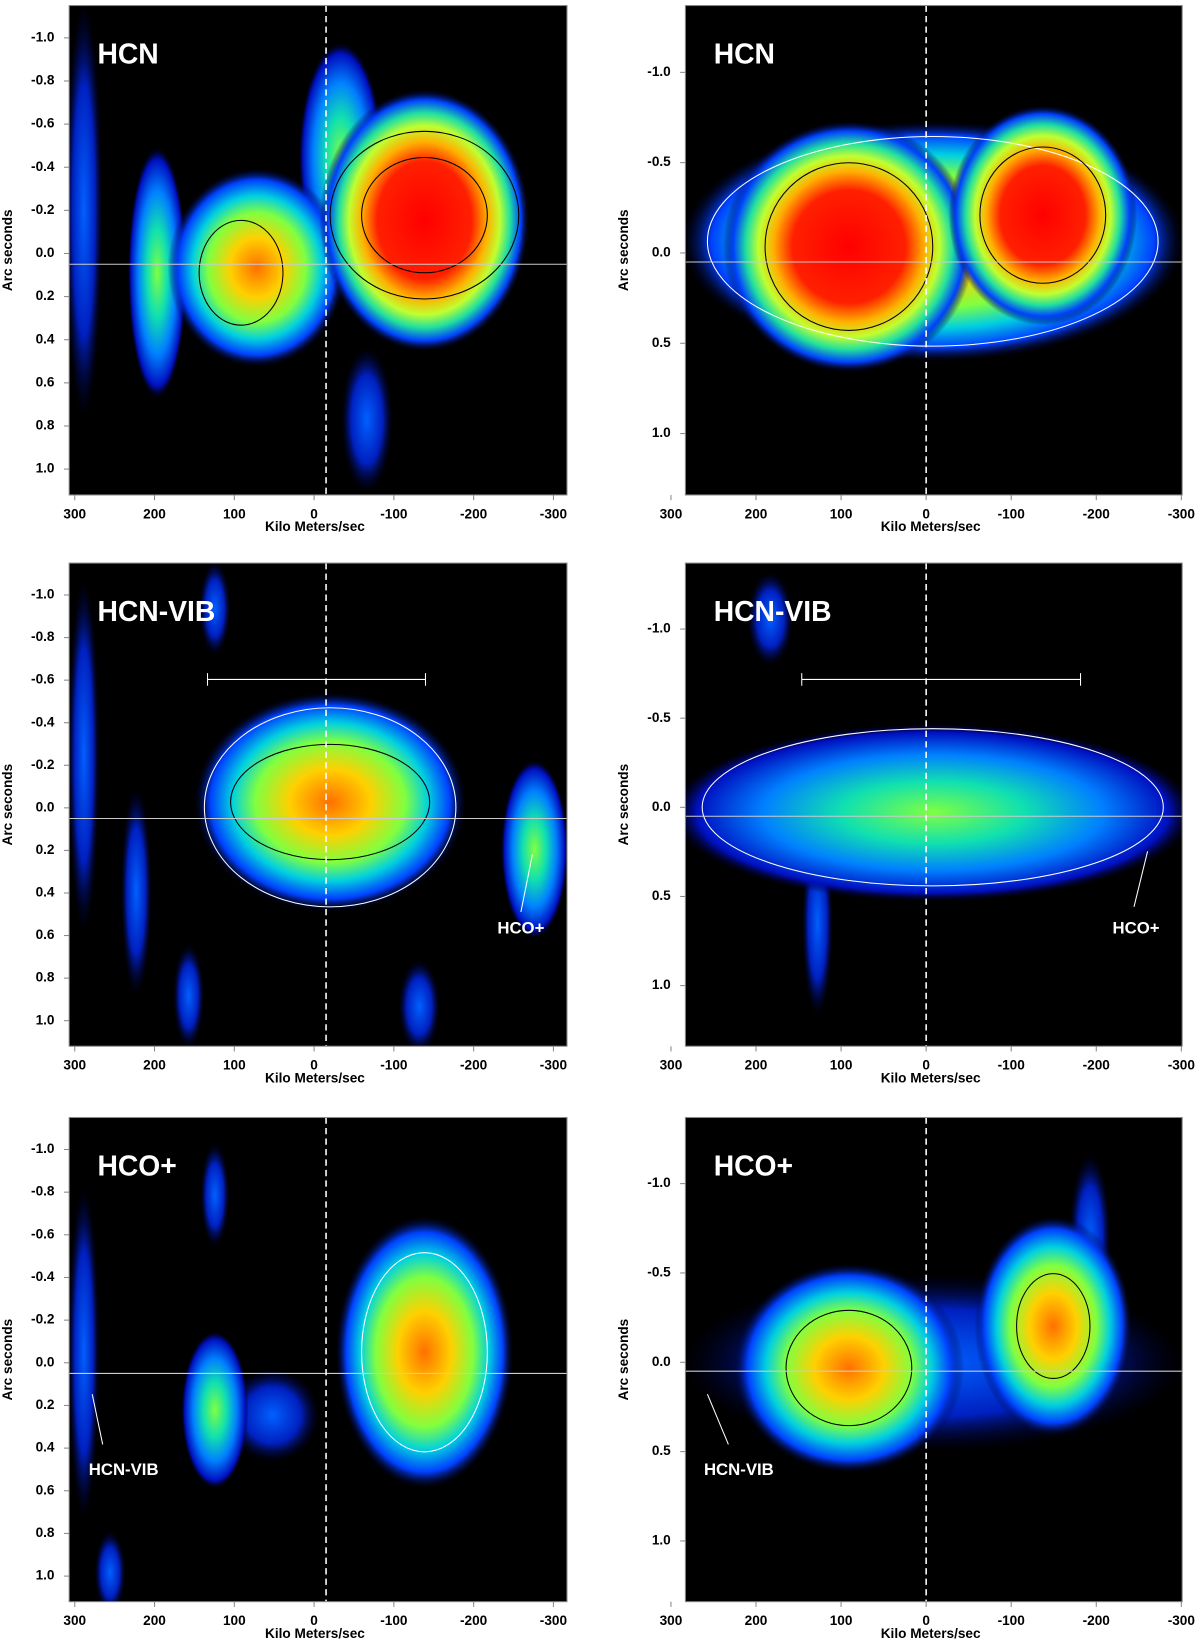  What do you see at coordinates (136, 1165) in the screenshot?
I see `panel-title: HCO+` at bounding box center [136, 1165].